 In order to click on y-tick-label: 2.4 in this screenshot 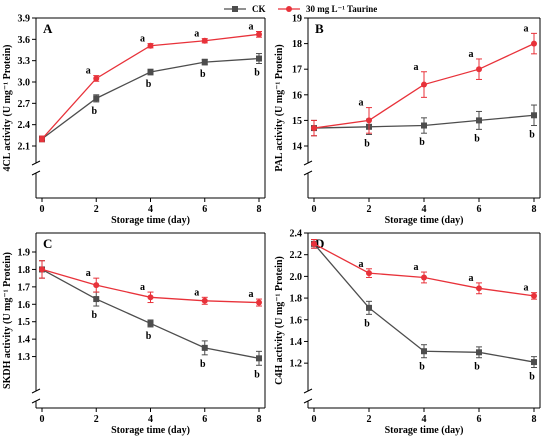, I will do `click(24, 125)`.